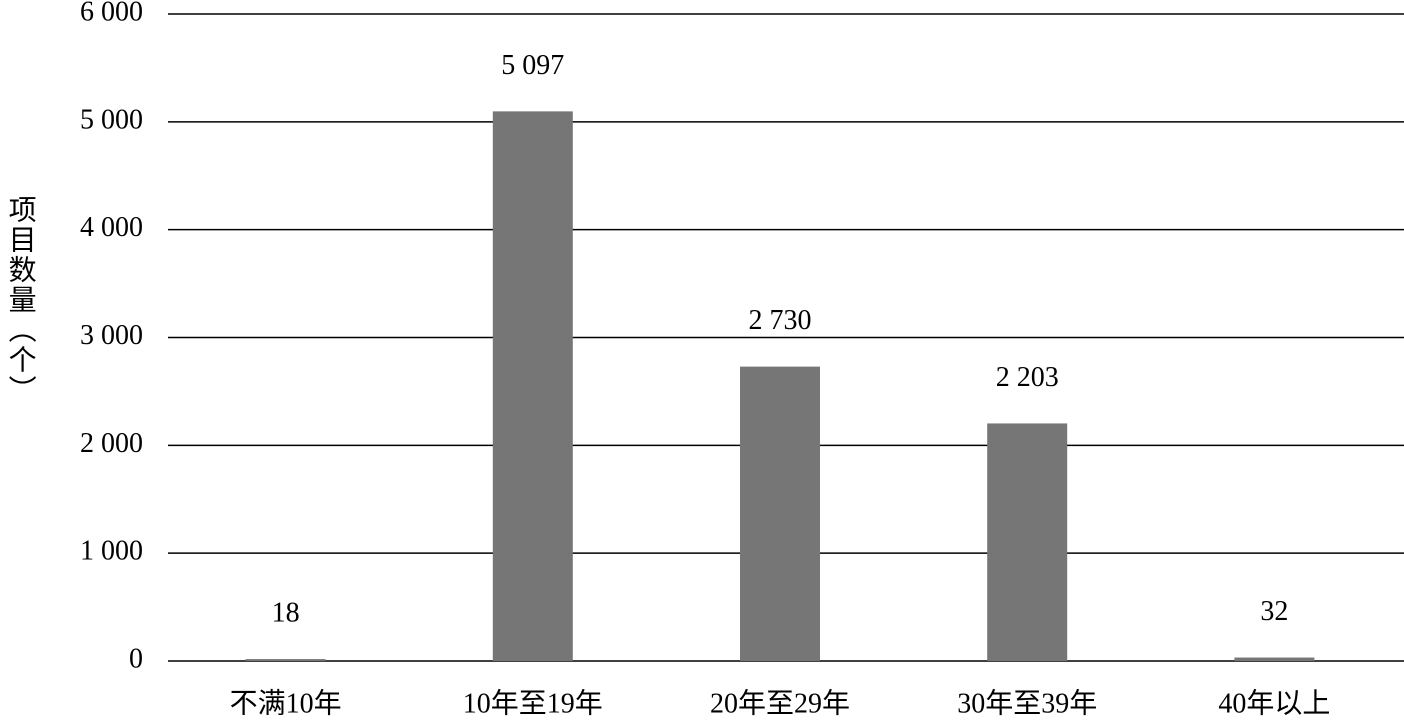  Describe the element at coordinates (111, 551) in the screenshot. I see `y-tick-label: 1 000` at that location.